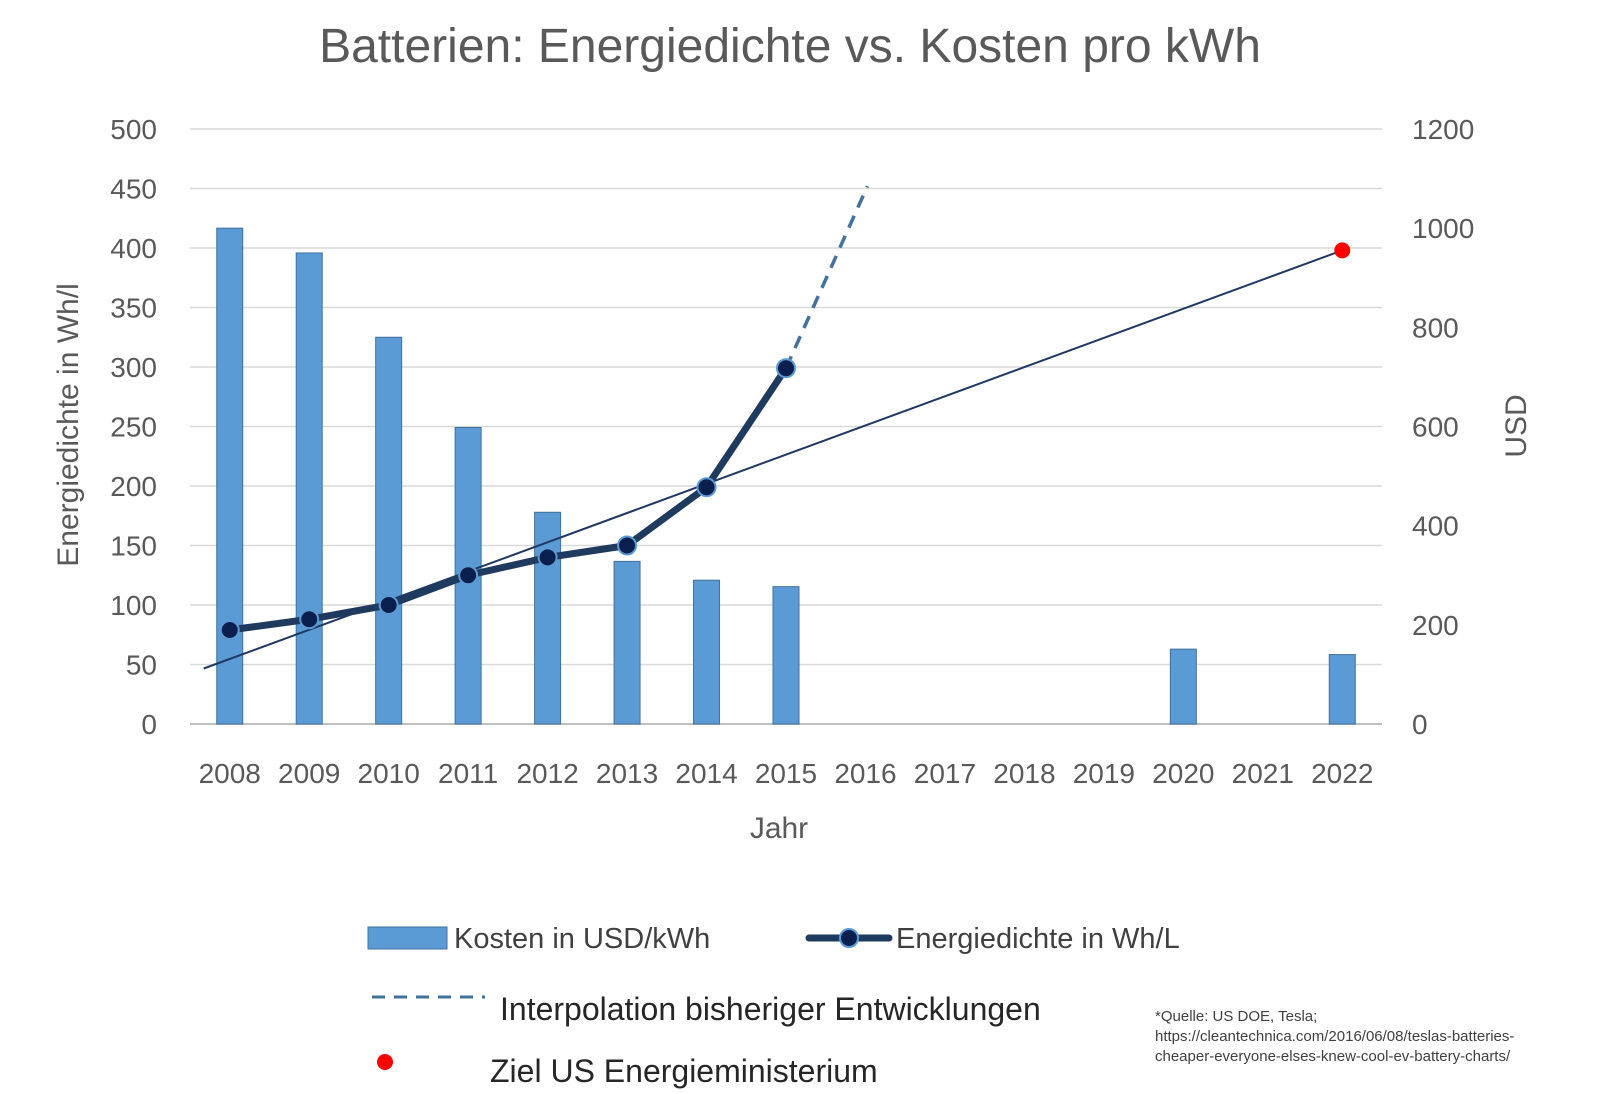 The height and width of the screenshot is (1094, 1600). I want to click on x-tick: 2022, so click(1342, 773).